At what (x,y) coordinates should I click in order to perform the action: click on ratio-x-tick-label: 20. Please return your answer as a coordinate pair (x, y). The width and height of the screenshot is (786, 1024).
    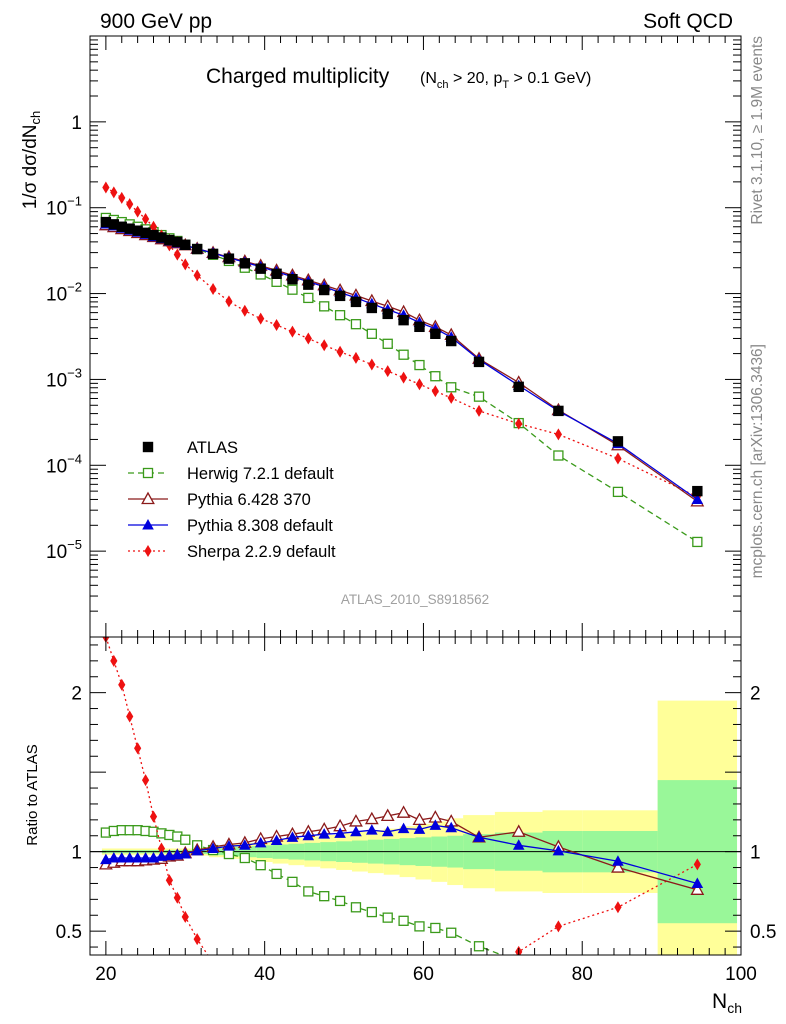
    Looking at the image, I should click on (105, 974).